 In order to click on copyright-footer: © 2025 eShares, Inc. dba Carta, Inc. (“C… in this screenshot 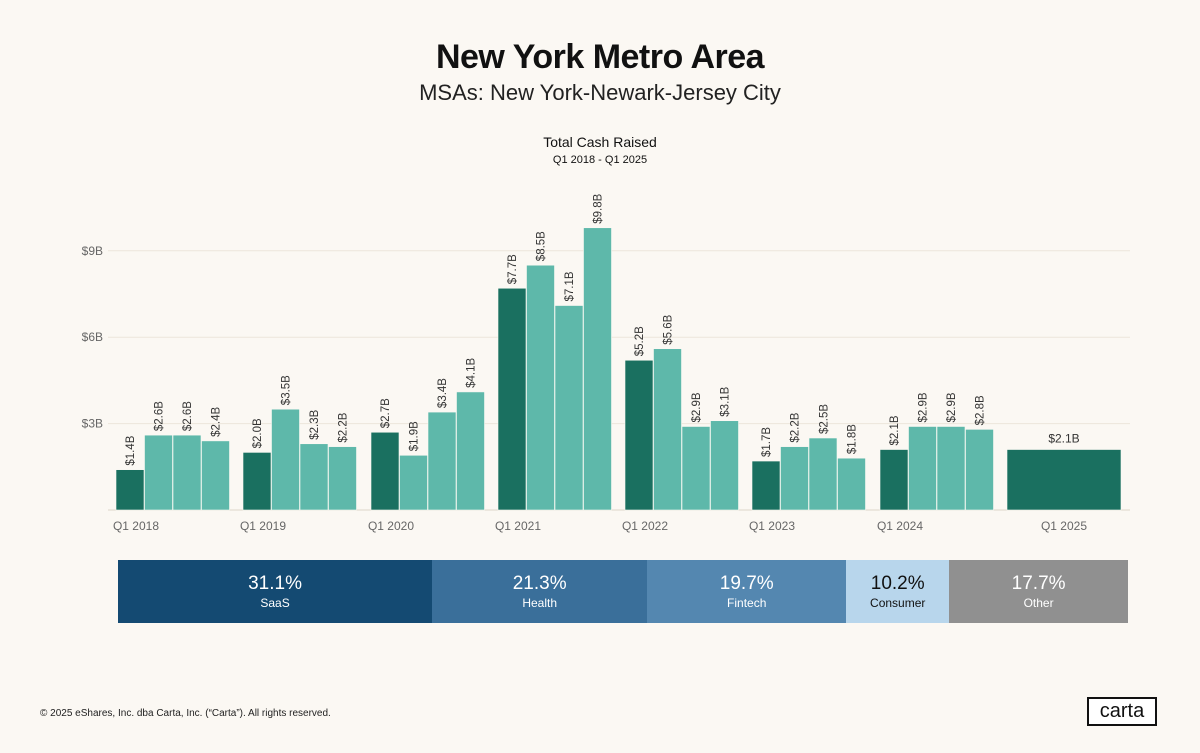, I will do `click(185, 713)`.